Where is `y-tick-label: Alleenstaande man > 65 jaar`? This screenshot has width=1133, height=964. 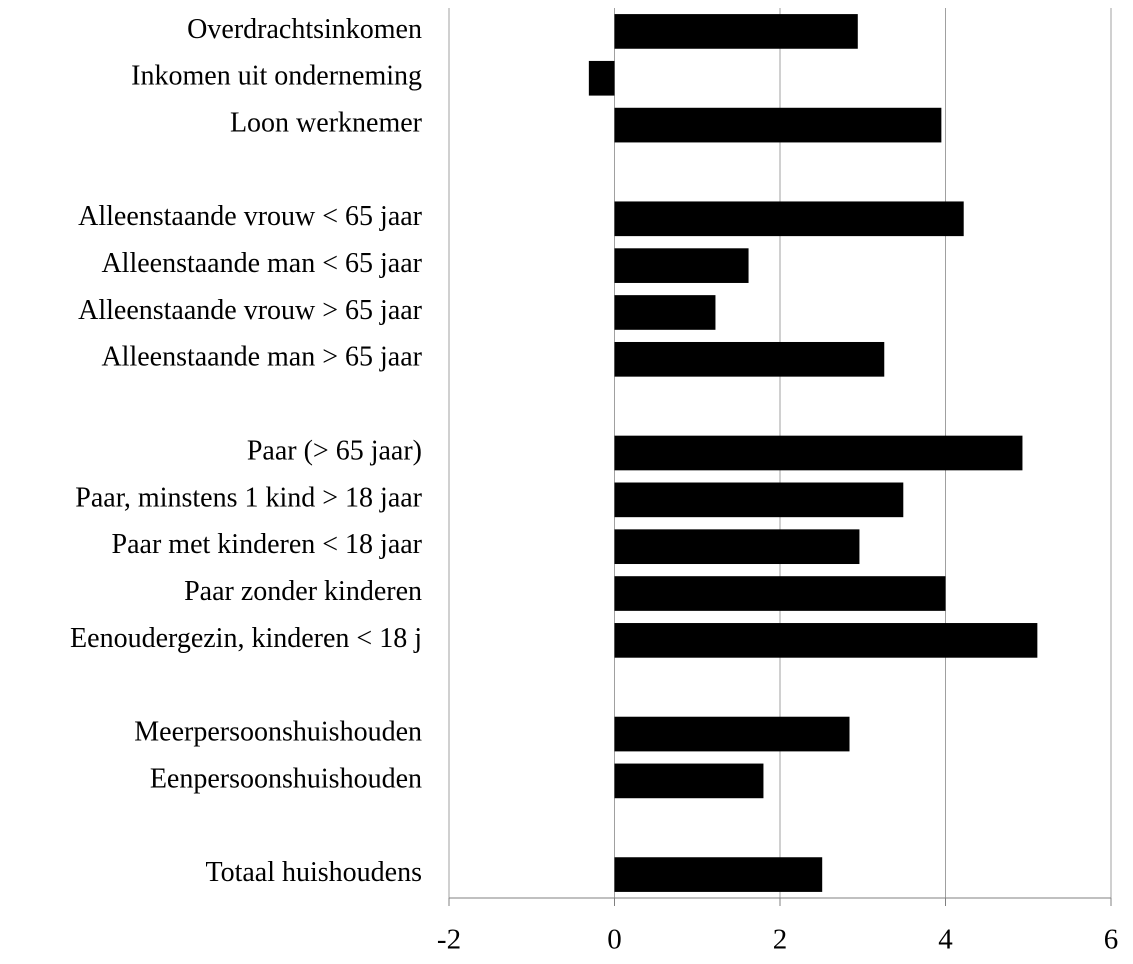
y-tick-label: Alleenstaande man > 65 jaar is located at coordinates (261, 357).